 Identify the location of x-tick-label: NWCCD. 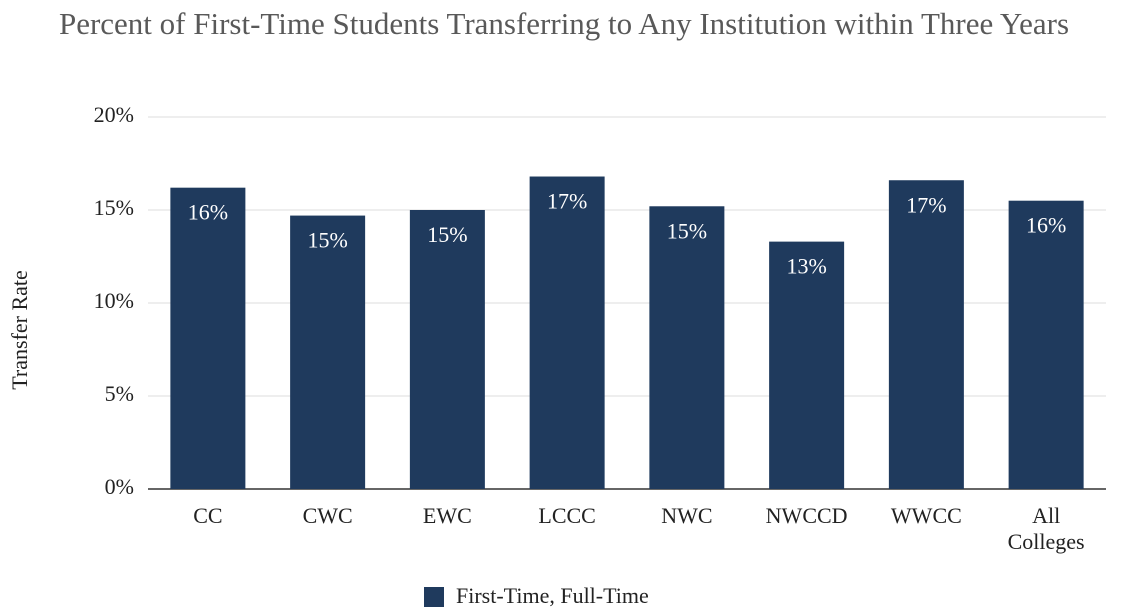
(806, 515).